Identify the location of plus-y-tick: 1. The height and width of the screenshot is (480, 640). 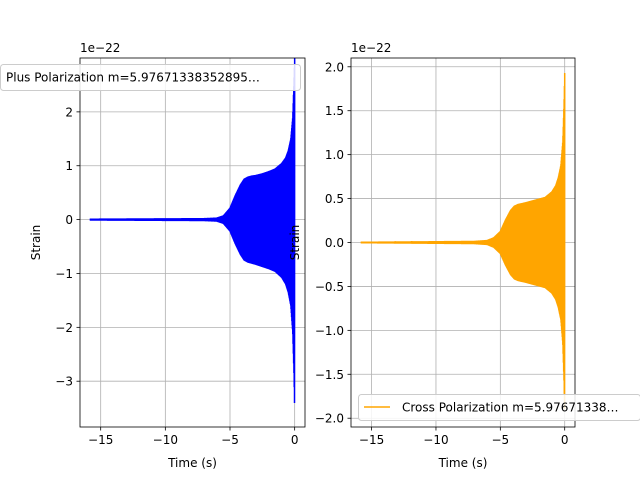
(72, 166).